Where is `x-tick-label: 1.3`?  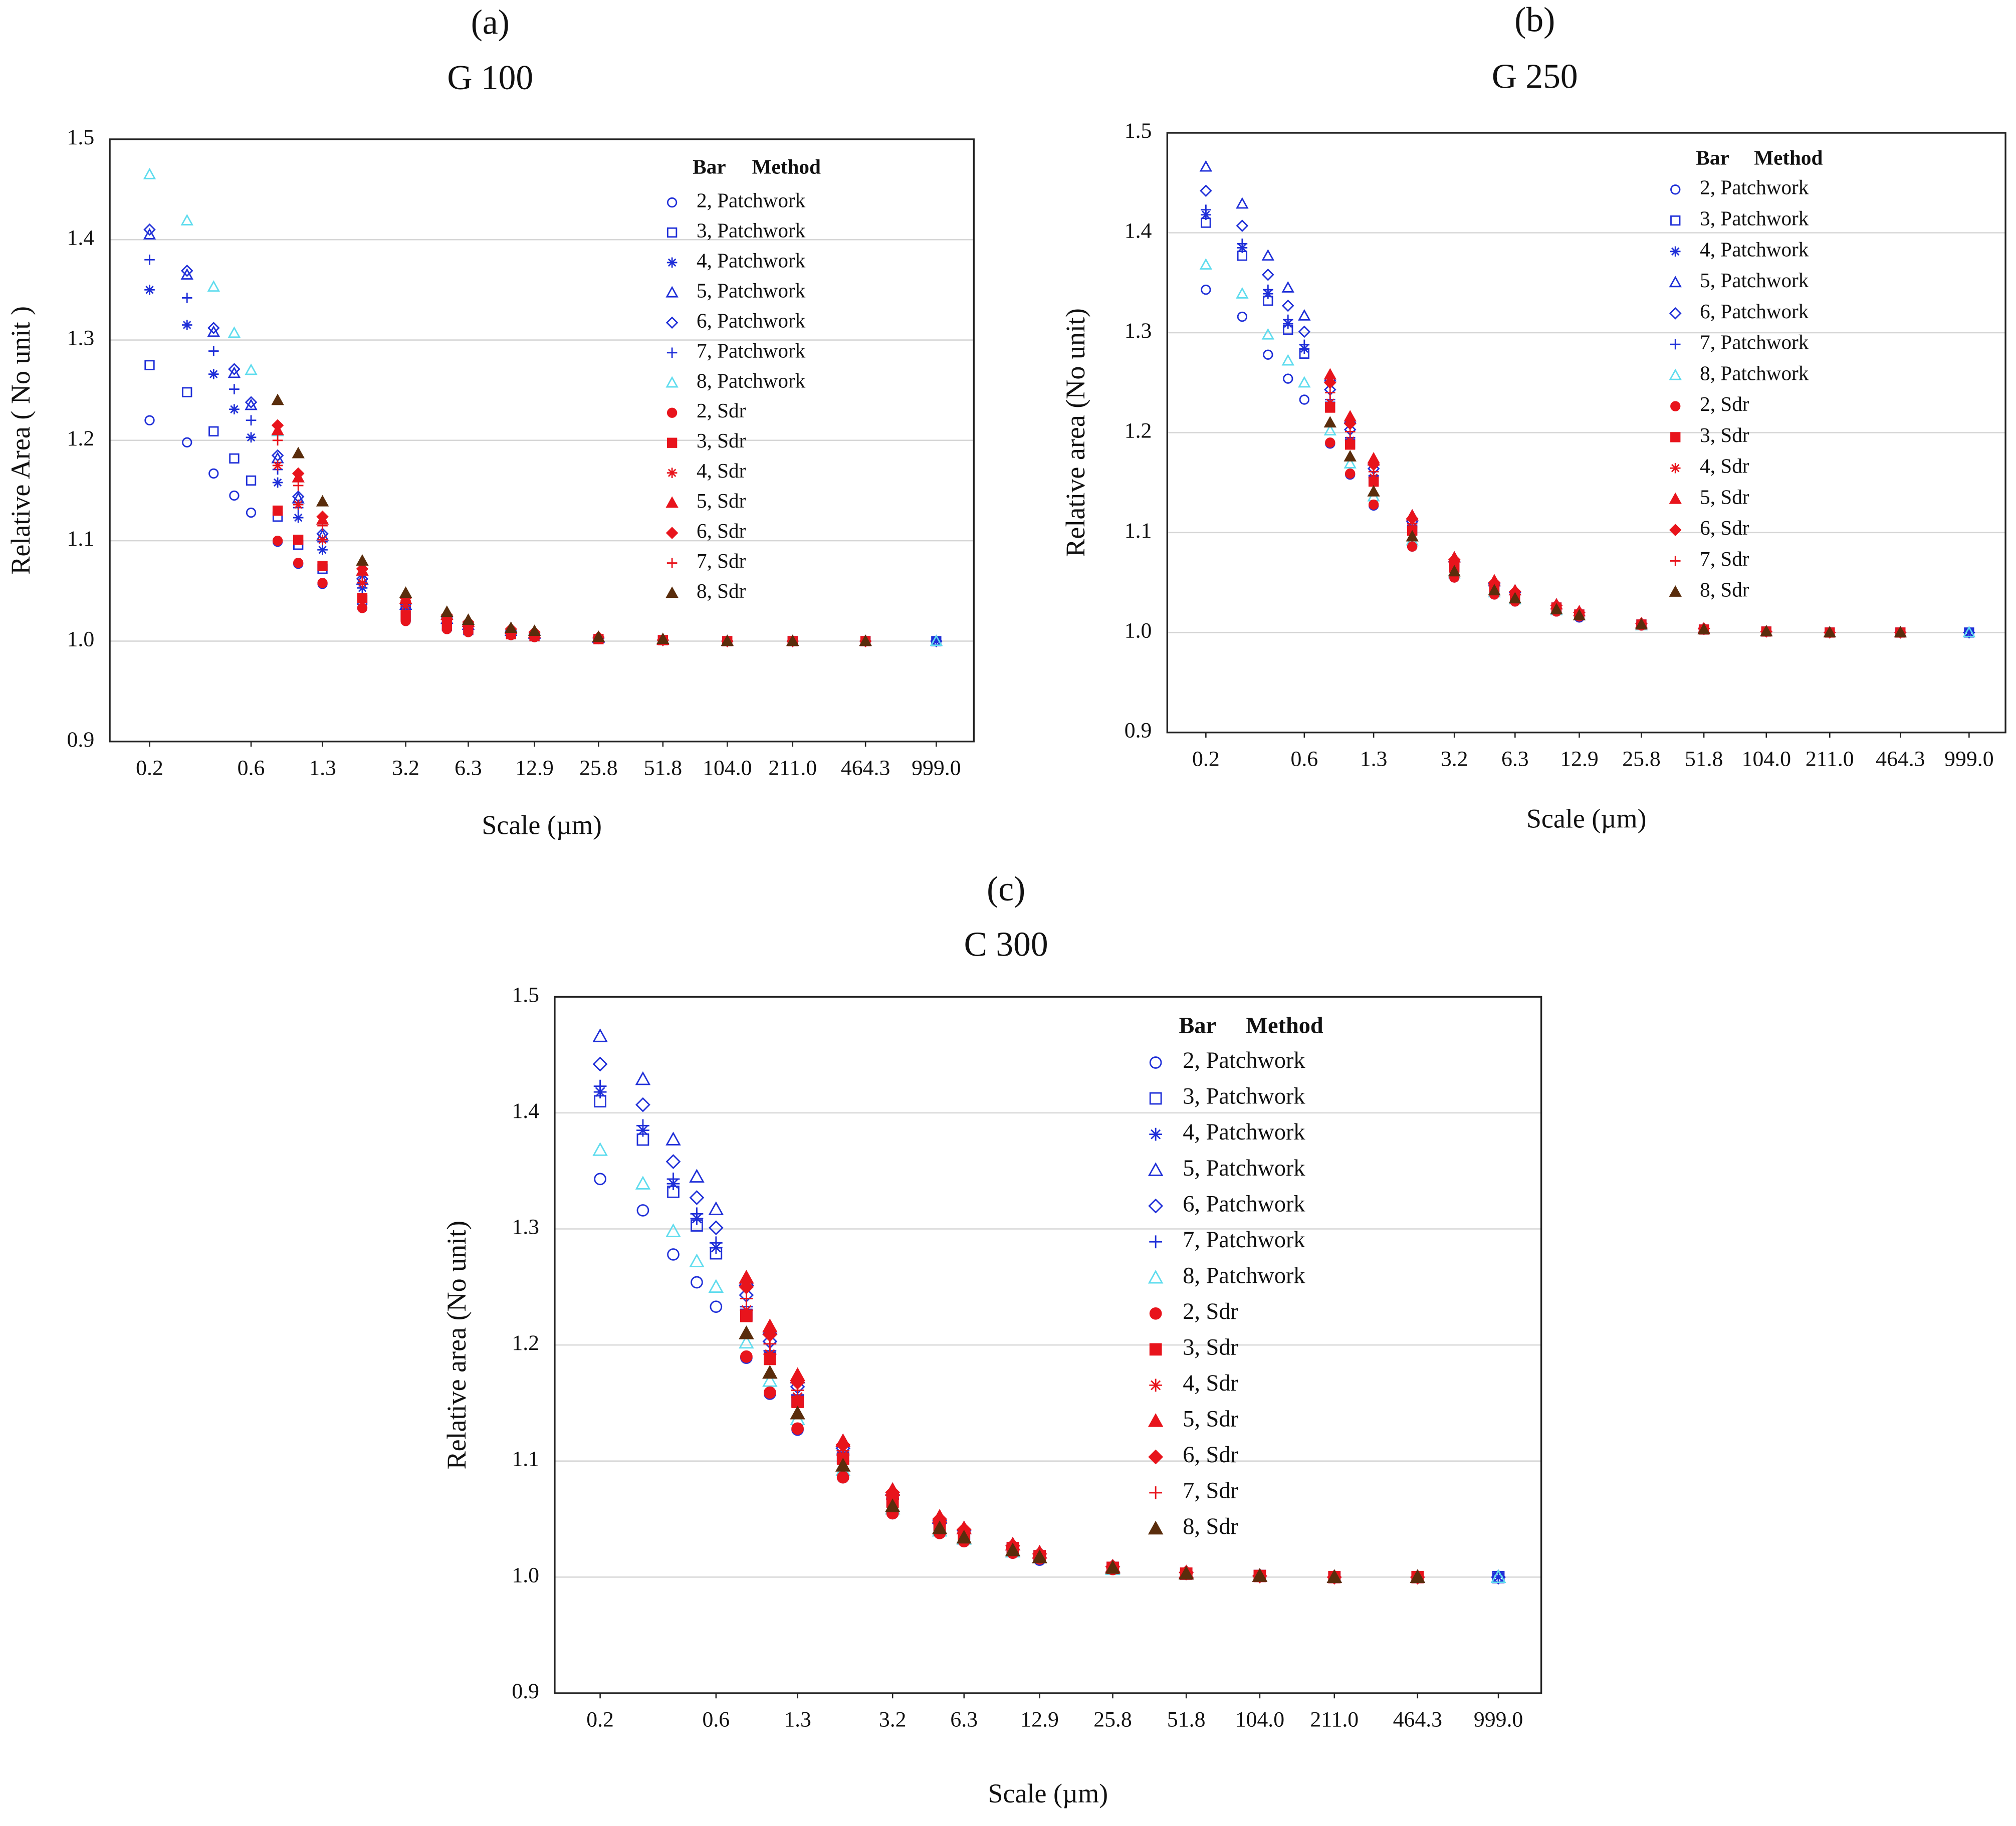
x-tick-label: 1.3 is located at coordinates (1374, 759).